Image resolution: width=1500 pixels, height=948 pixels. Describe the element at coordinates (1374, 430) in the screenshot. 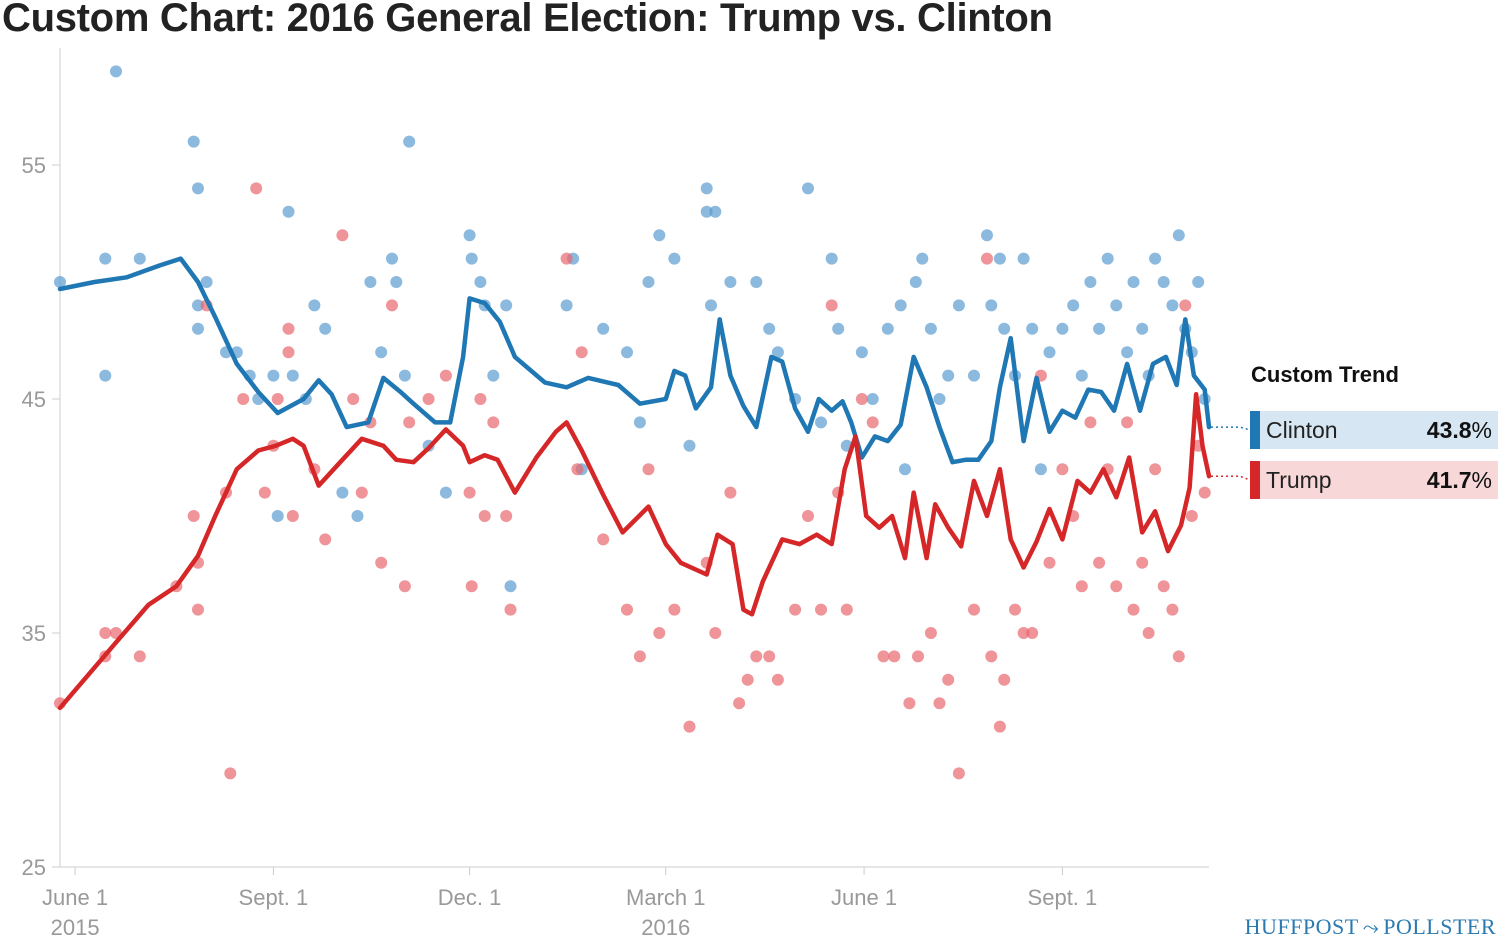

I see `legend-entry-clinton: Clinton 43.8%` at that location.